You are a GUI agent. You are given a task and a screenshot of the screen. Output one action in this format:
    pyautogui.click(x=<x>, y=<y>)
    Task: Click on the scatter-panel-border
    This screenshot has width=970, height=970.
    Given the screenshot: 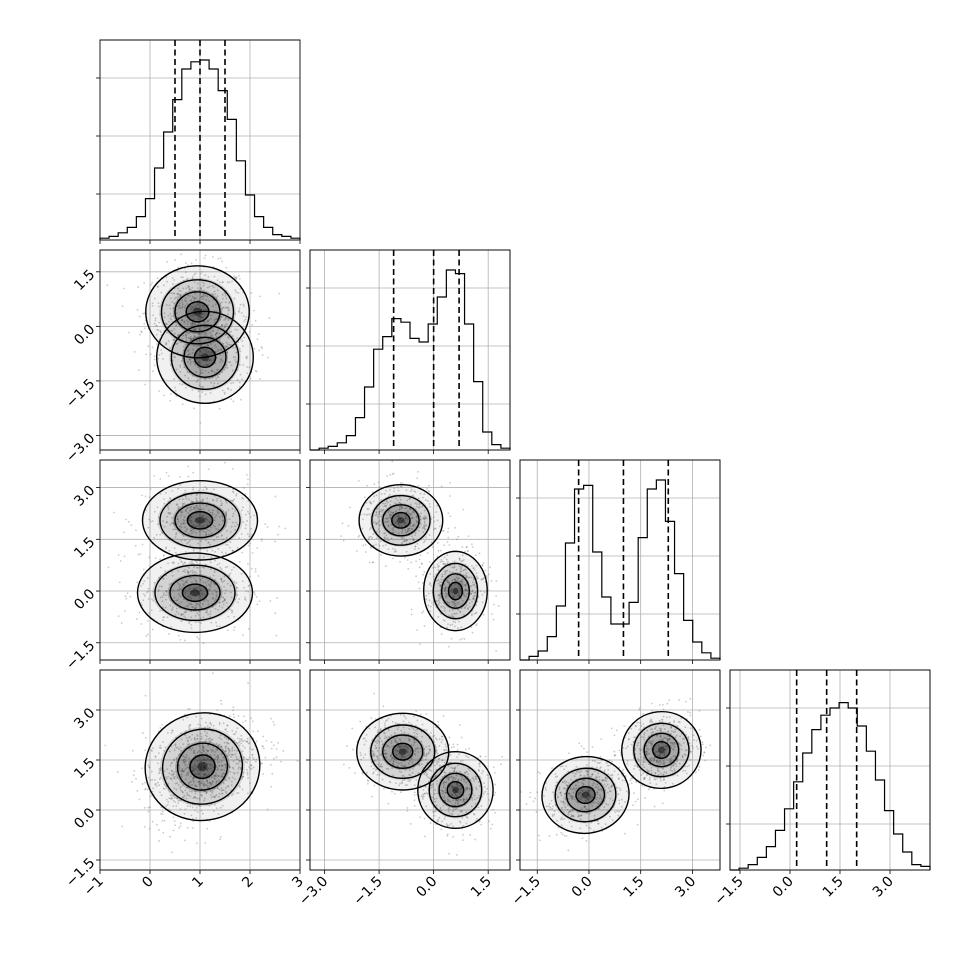 What is the action you would take?
    pyautogui.click(x=200, y=350)
    